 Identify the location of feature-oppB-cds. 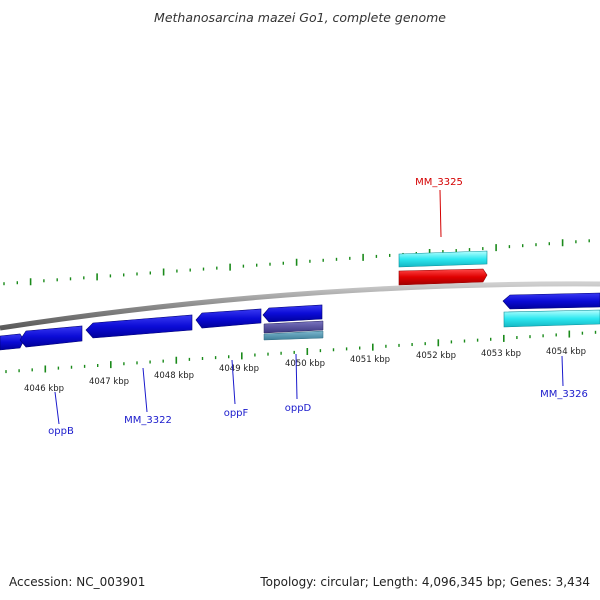
(51, 336).